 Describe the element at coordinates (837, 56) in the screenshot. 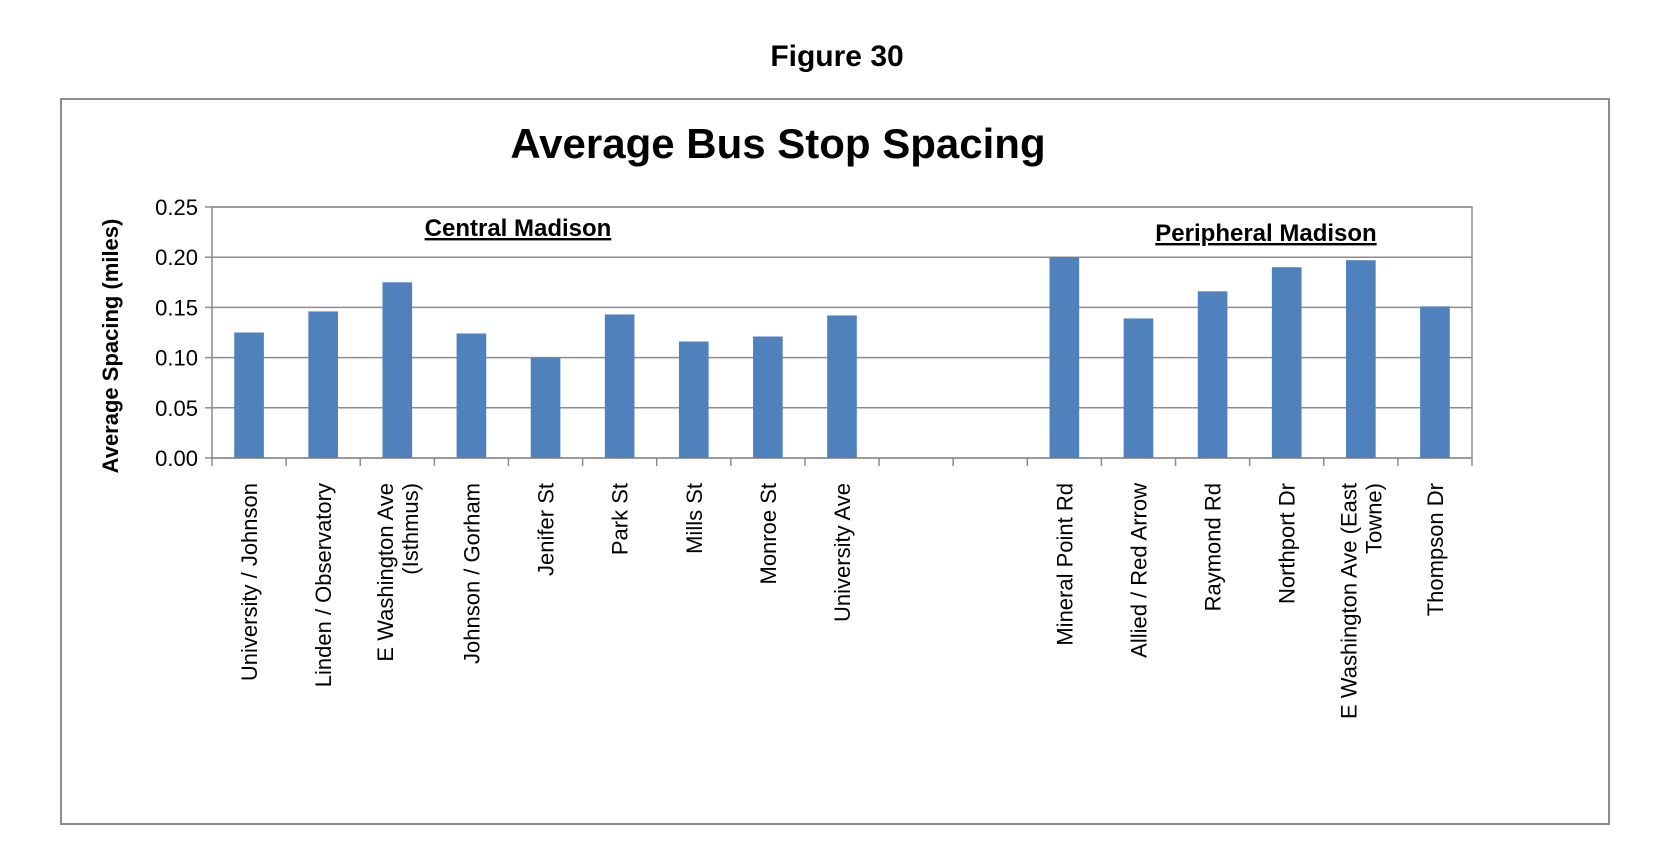

I see `figure-caption: Figure 30` at that location.